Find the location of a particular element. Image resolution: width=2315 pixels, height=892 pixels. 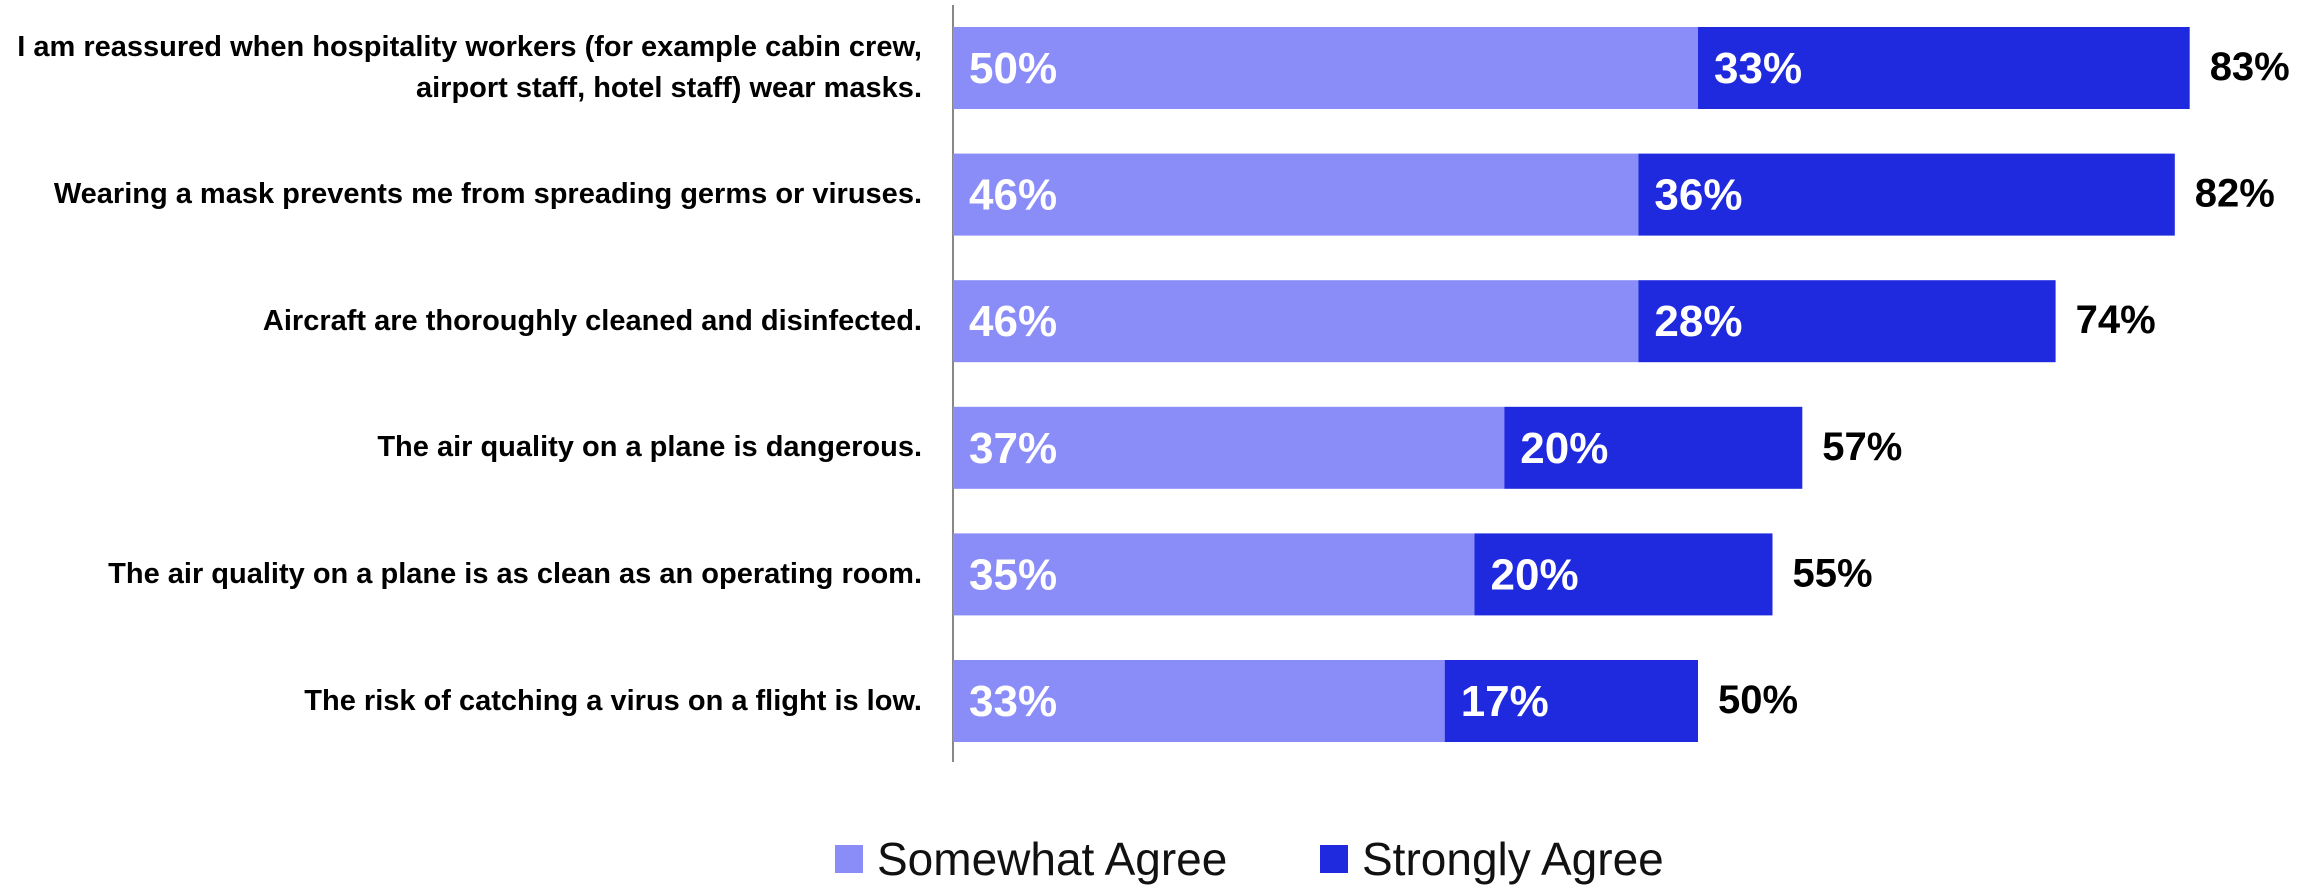

total-label-0: 83% is located at coordinates (2250, 67).